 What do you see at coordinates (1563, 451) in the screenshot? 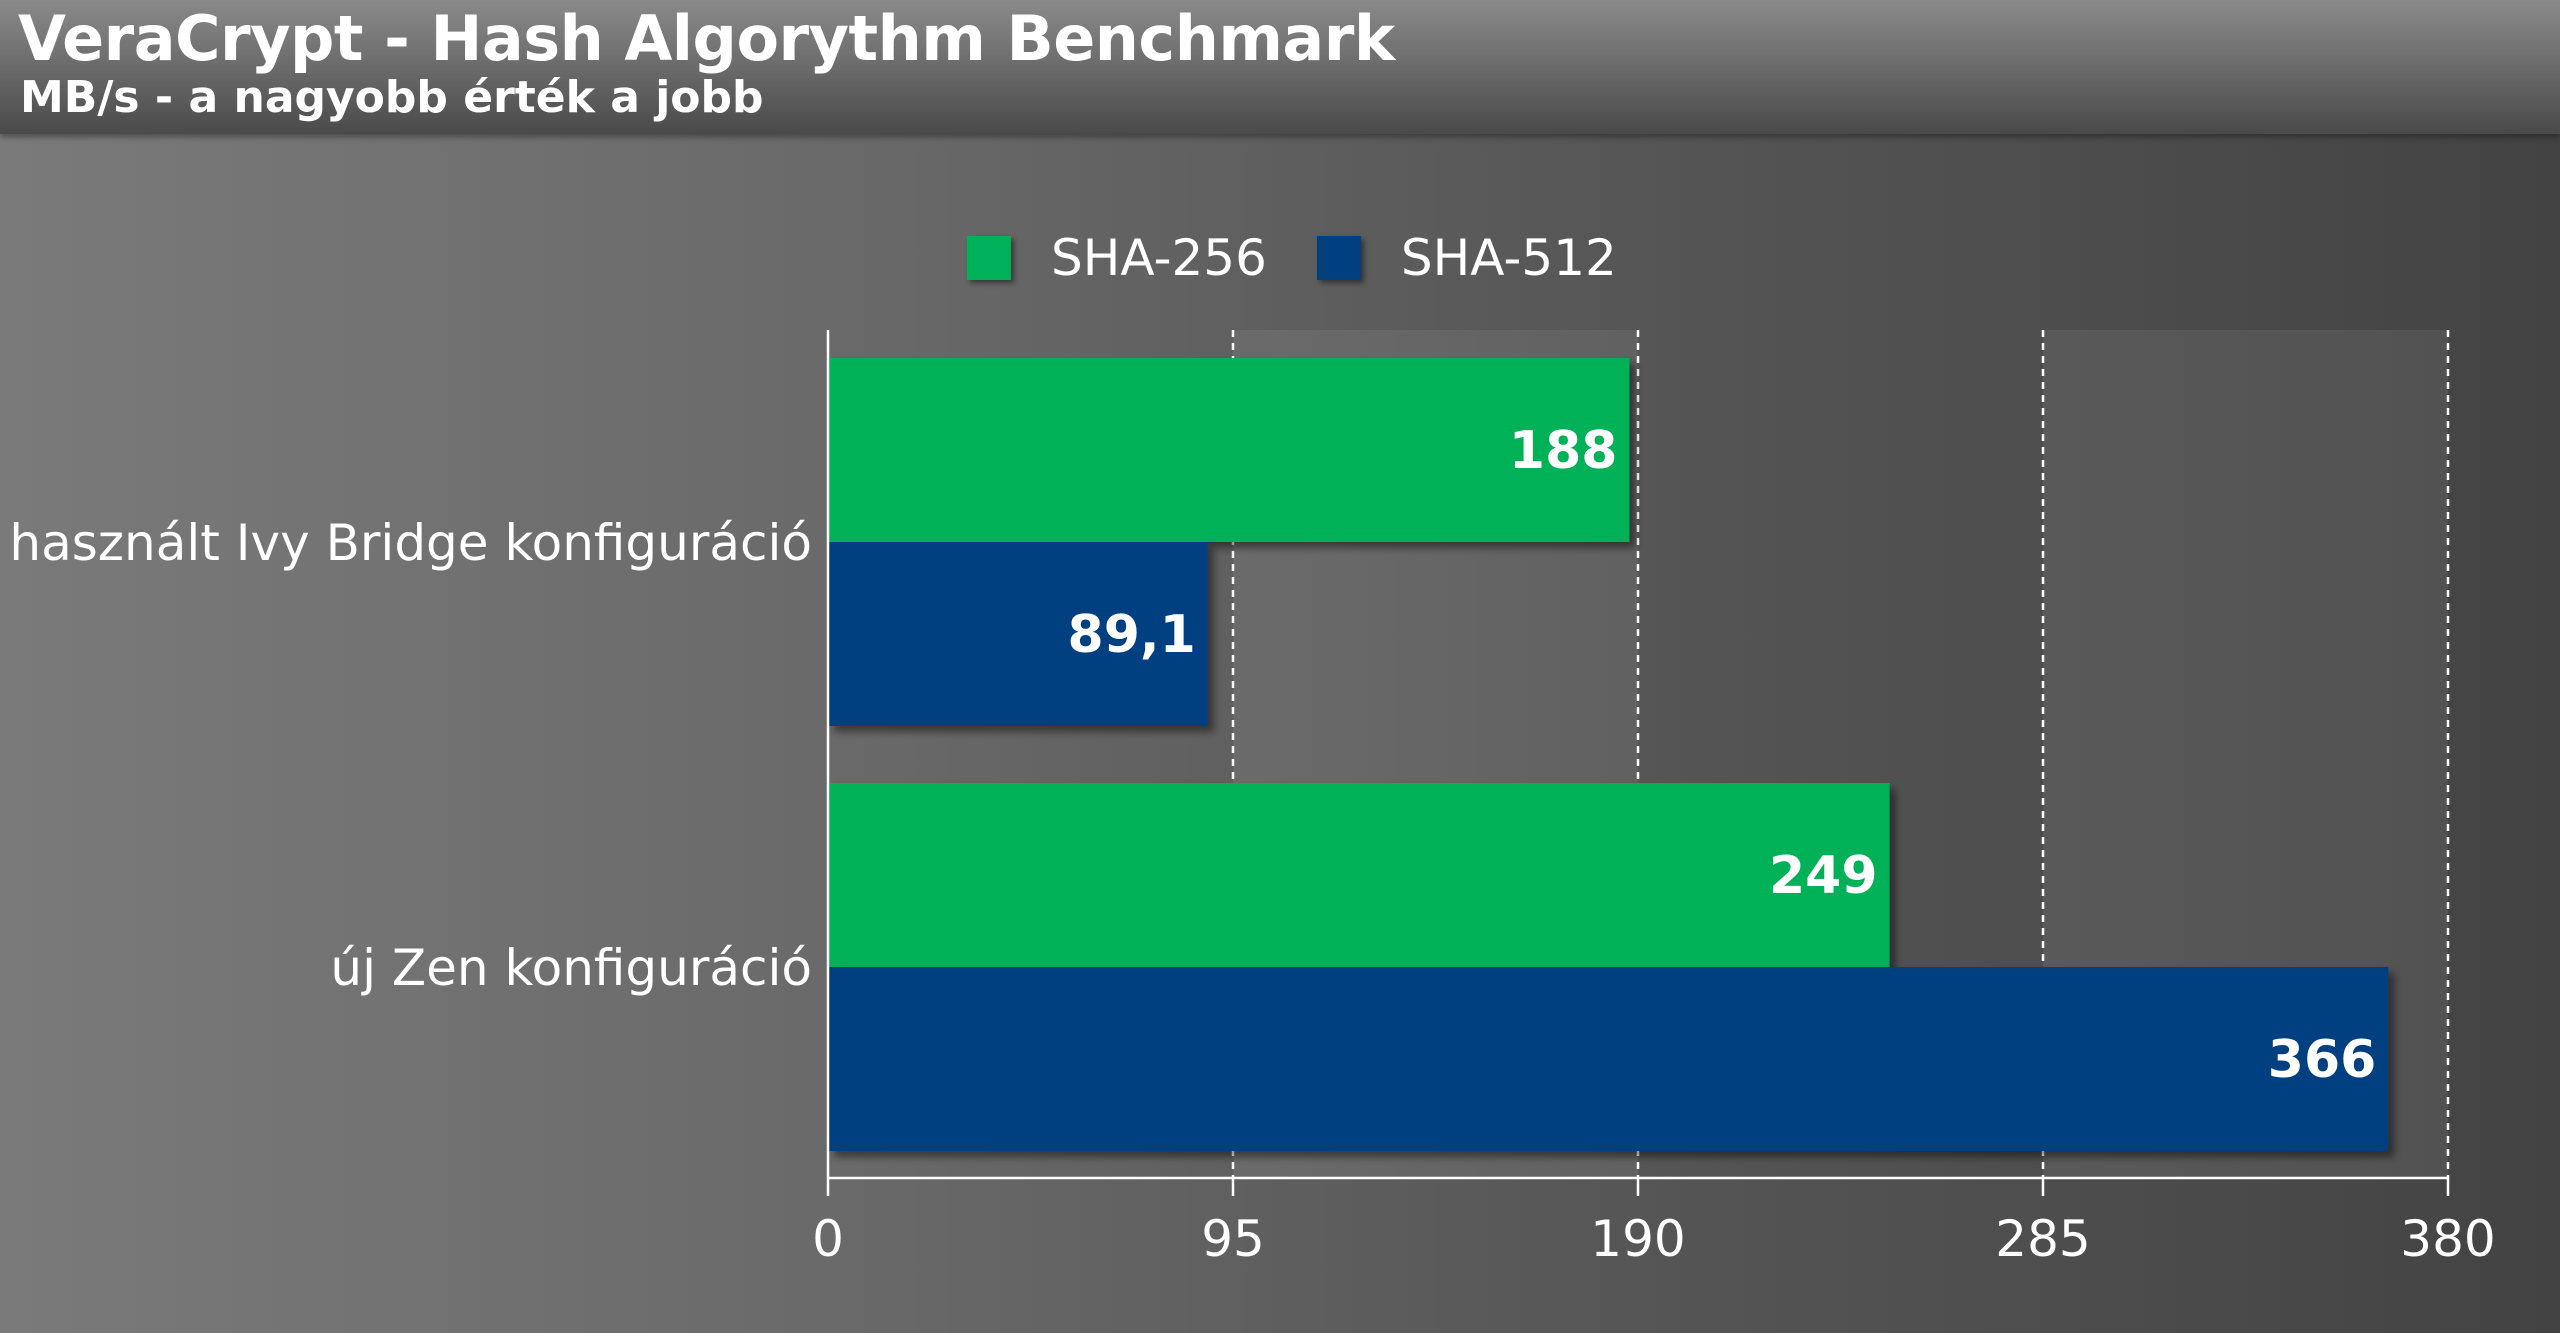
I see `bar-value-label: 188` at bounding box center [1563, 451].